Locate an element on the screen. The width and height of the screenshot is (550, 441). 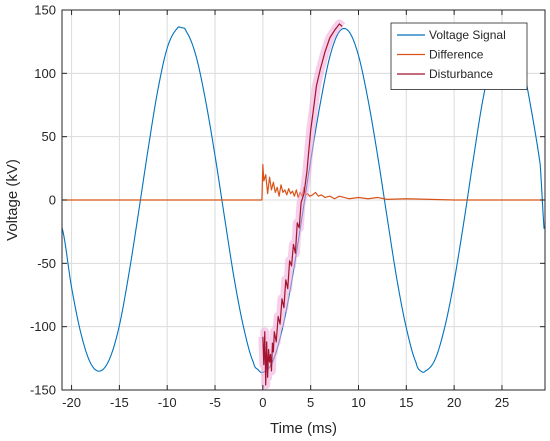
y-tick-label: 50 is located at coordinates (49, 136).